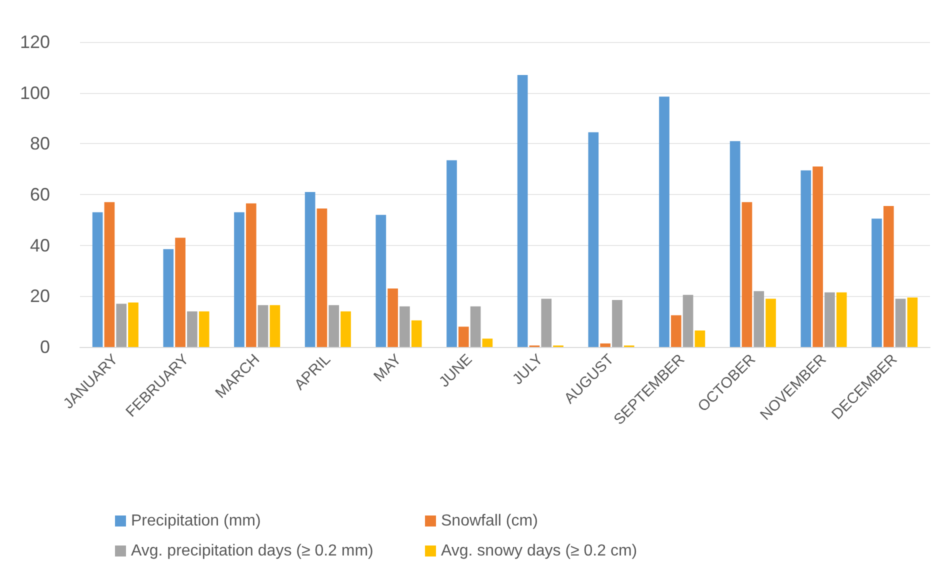  I want to click on y-tick-label: 20, so click(40, 296).